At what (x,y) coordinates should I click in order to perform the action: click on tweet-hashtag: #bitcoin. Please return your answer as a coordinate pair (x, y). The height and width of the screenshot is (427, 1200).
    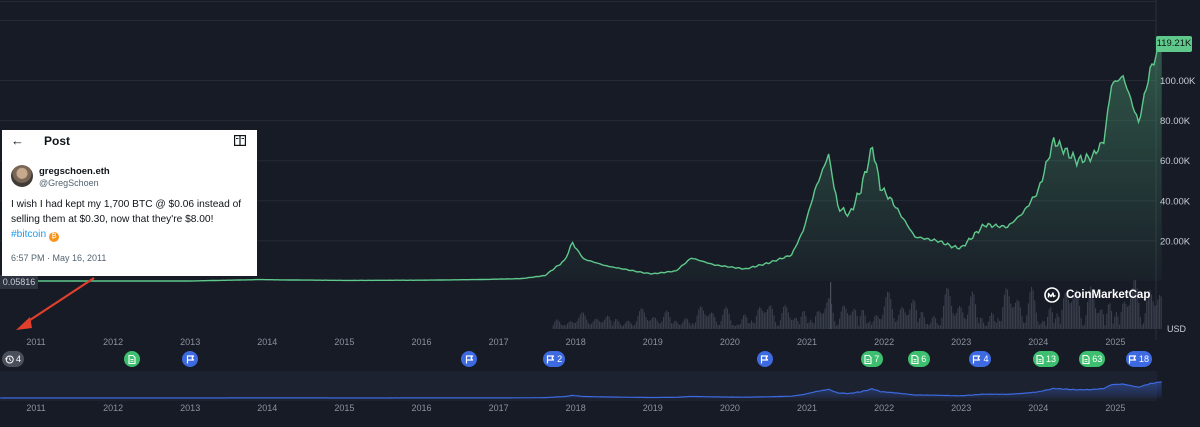
    Looking at the image, I should click on (29, 234).